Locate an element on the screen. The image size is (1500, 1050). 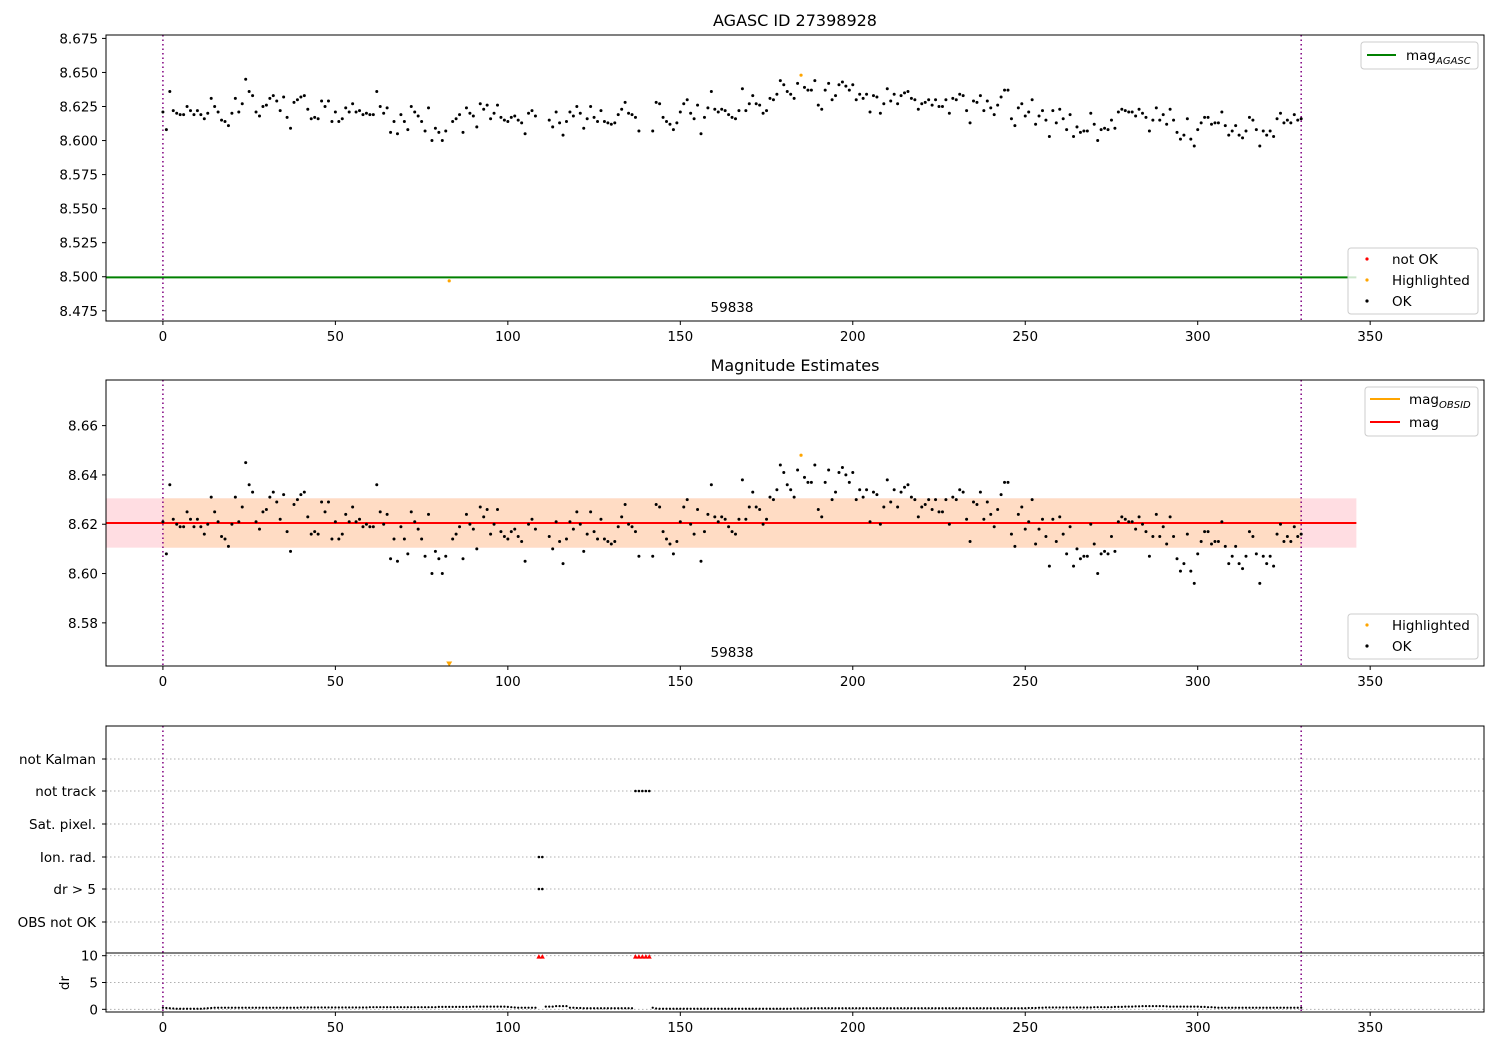
y-tick-label: 8.64 is located at coordinates (83, 476).